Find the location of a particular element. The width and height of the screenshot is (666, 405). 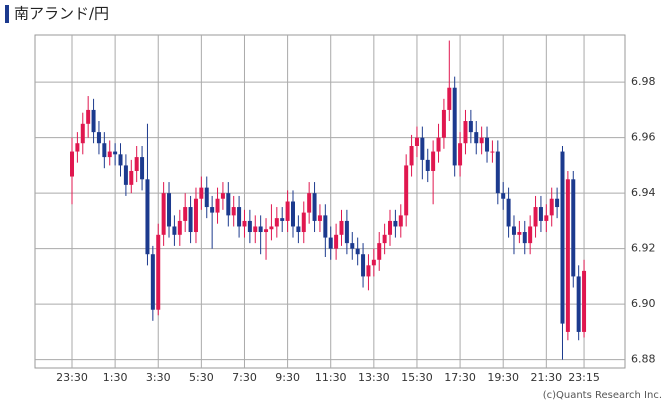

y-tick-label: 6.96 is located at coordinates (643, 137).